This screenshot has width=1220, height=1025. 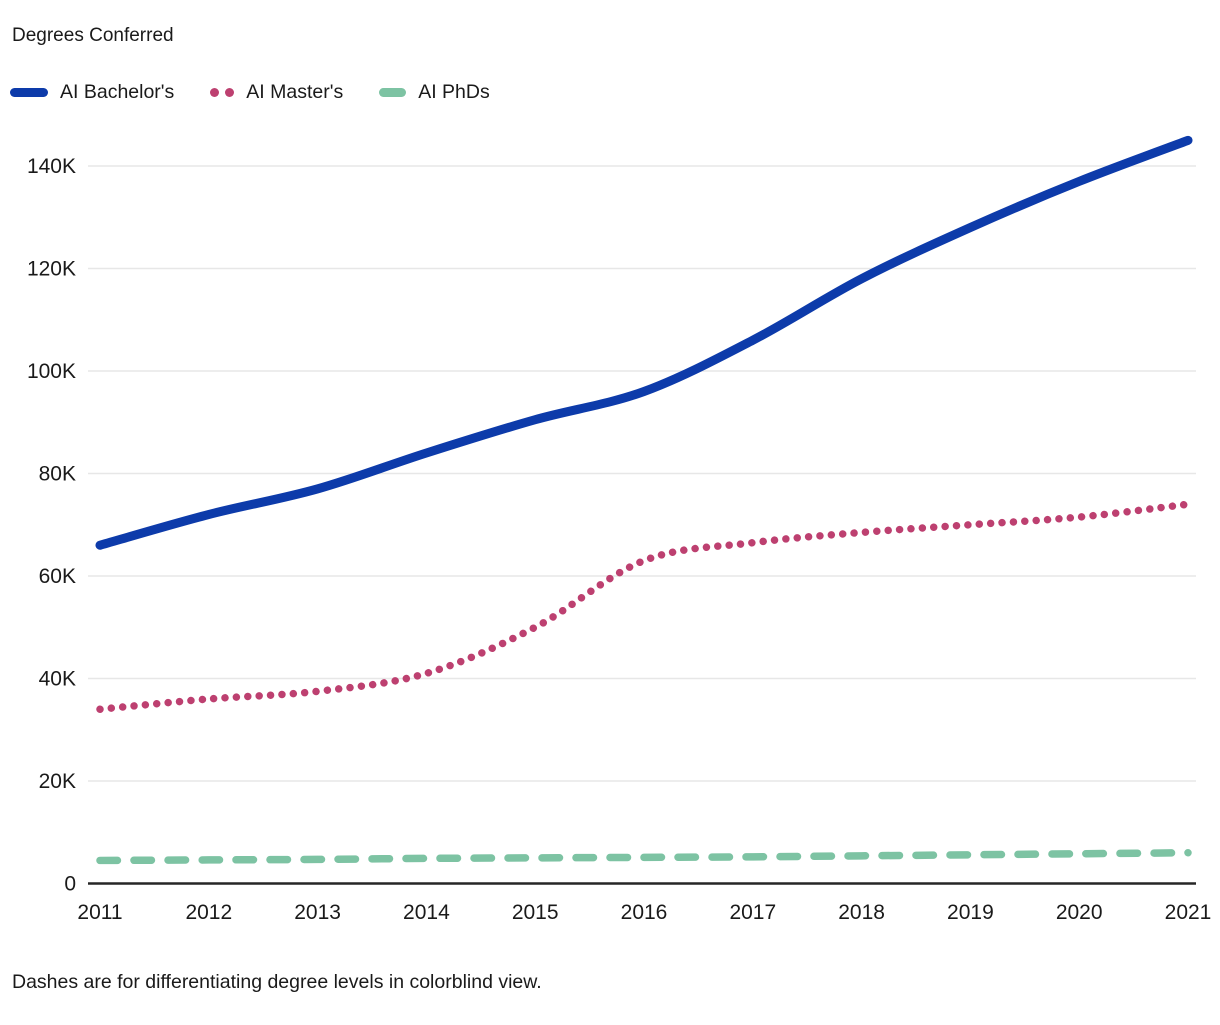 I want to click on y-axis-label: 140K, so click(x=51, y=166).